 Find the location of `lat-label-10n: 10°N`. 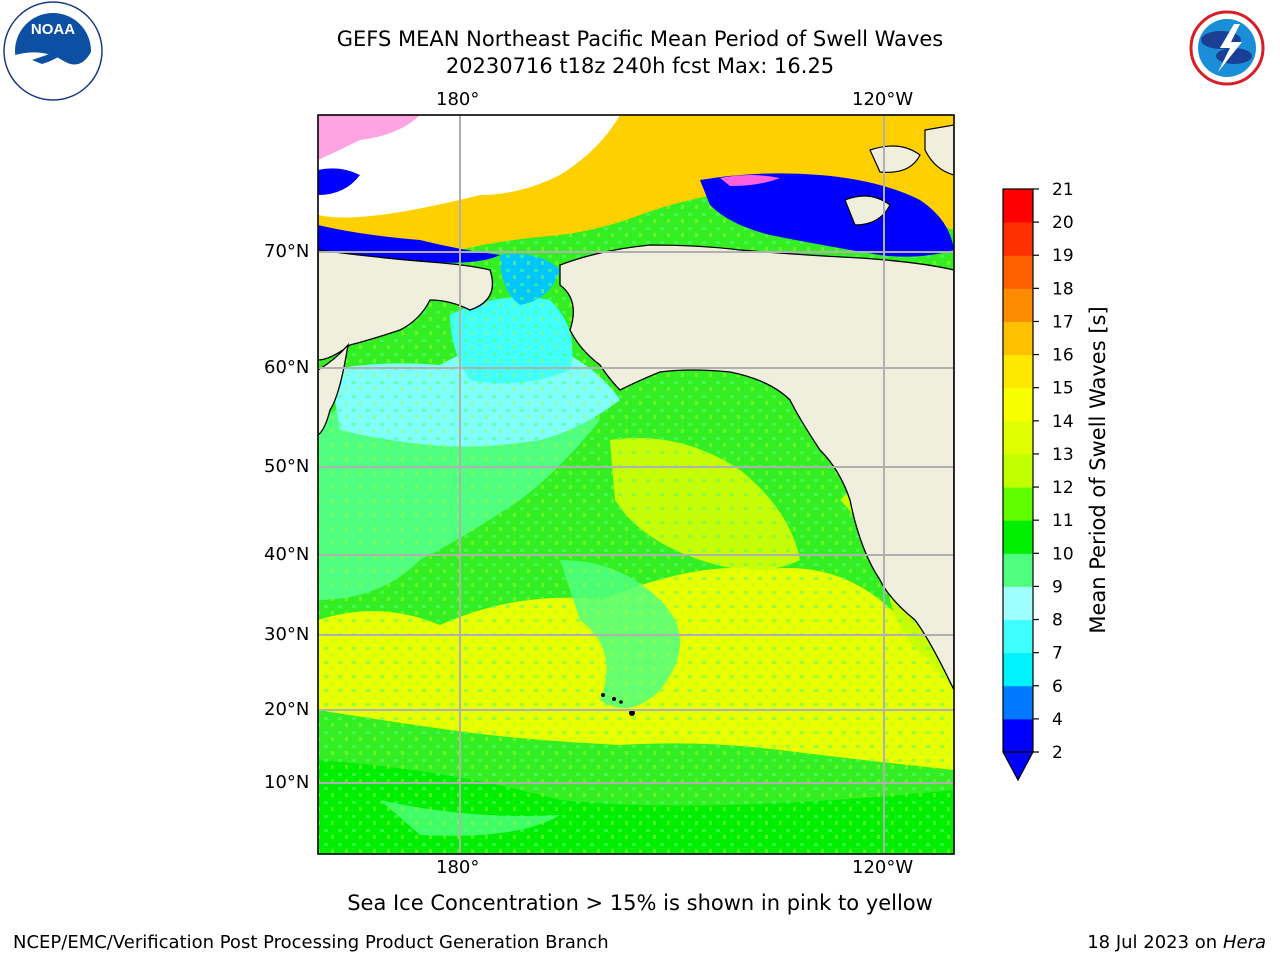

lat-label-10n: 10°N is located at coordinates (287, 782).